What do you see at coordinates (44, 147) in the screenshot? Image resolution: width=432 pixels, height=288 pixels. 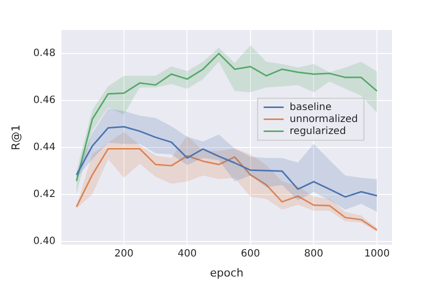 I see `y-tick-label: 0.44` at bounding box center [44, 147].